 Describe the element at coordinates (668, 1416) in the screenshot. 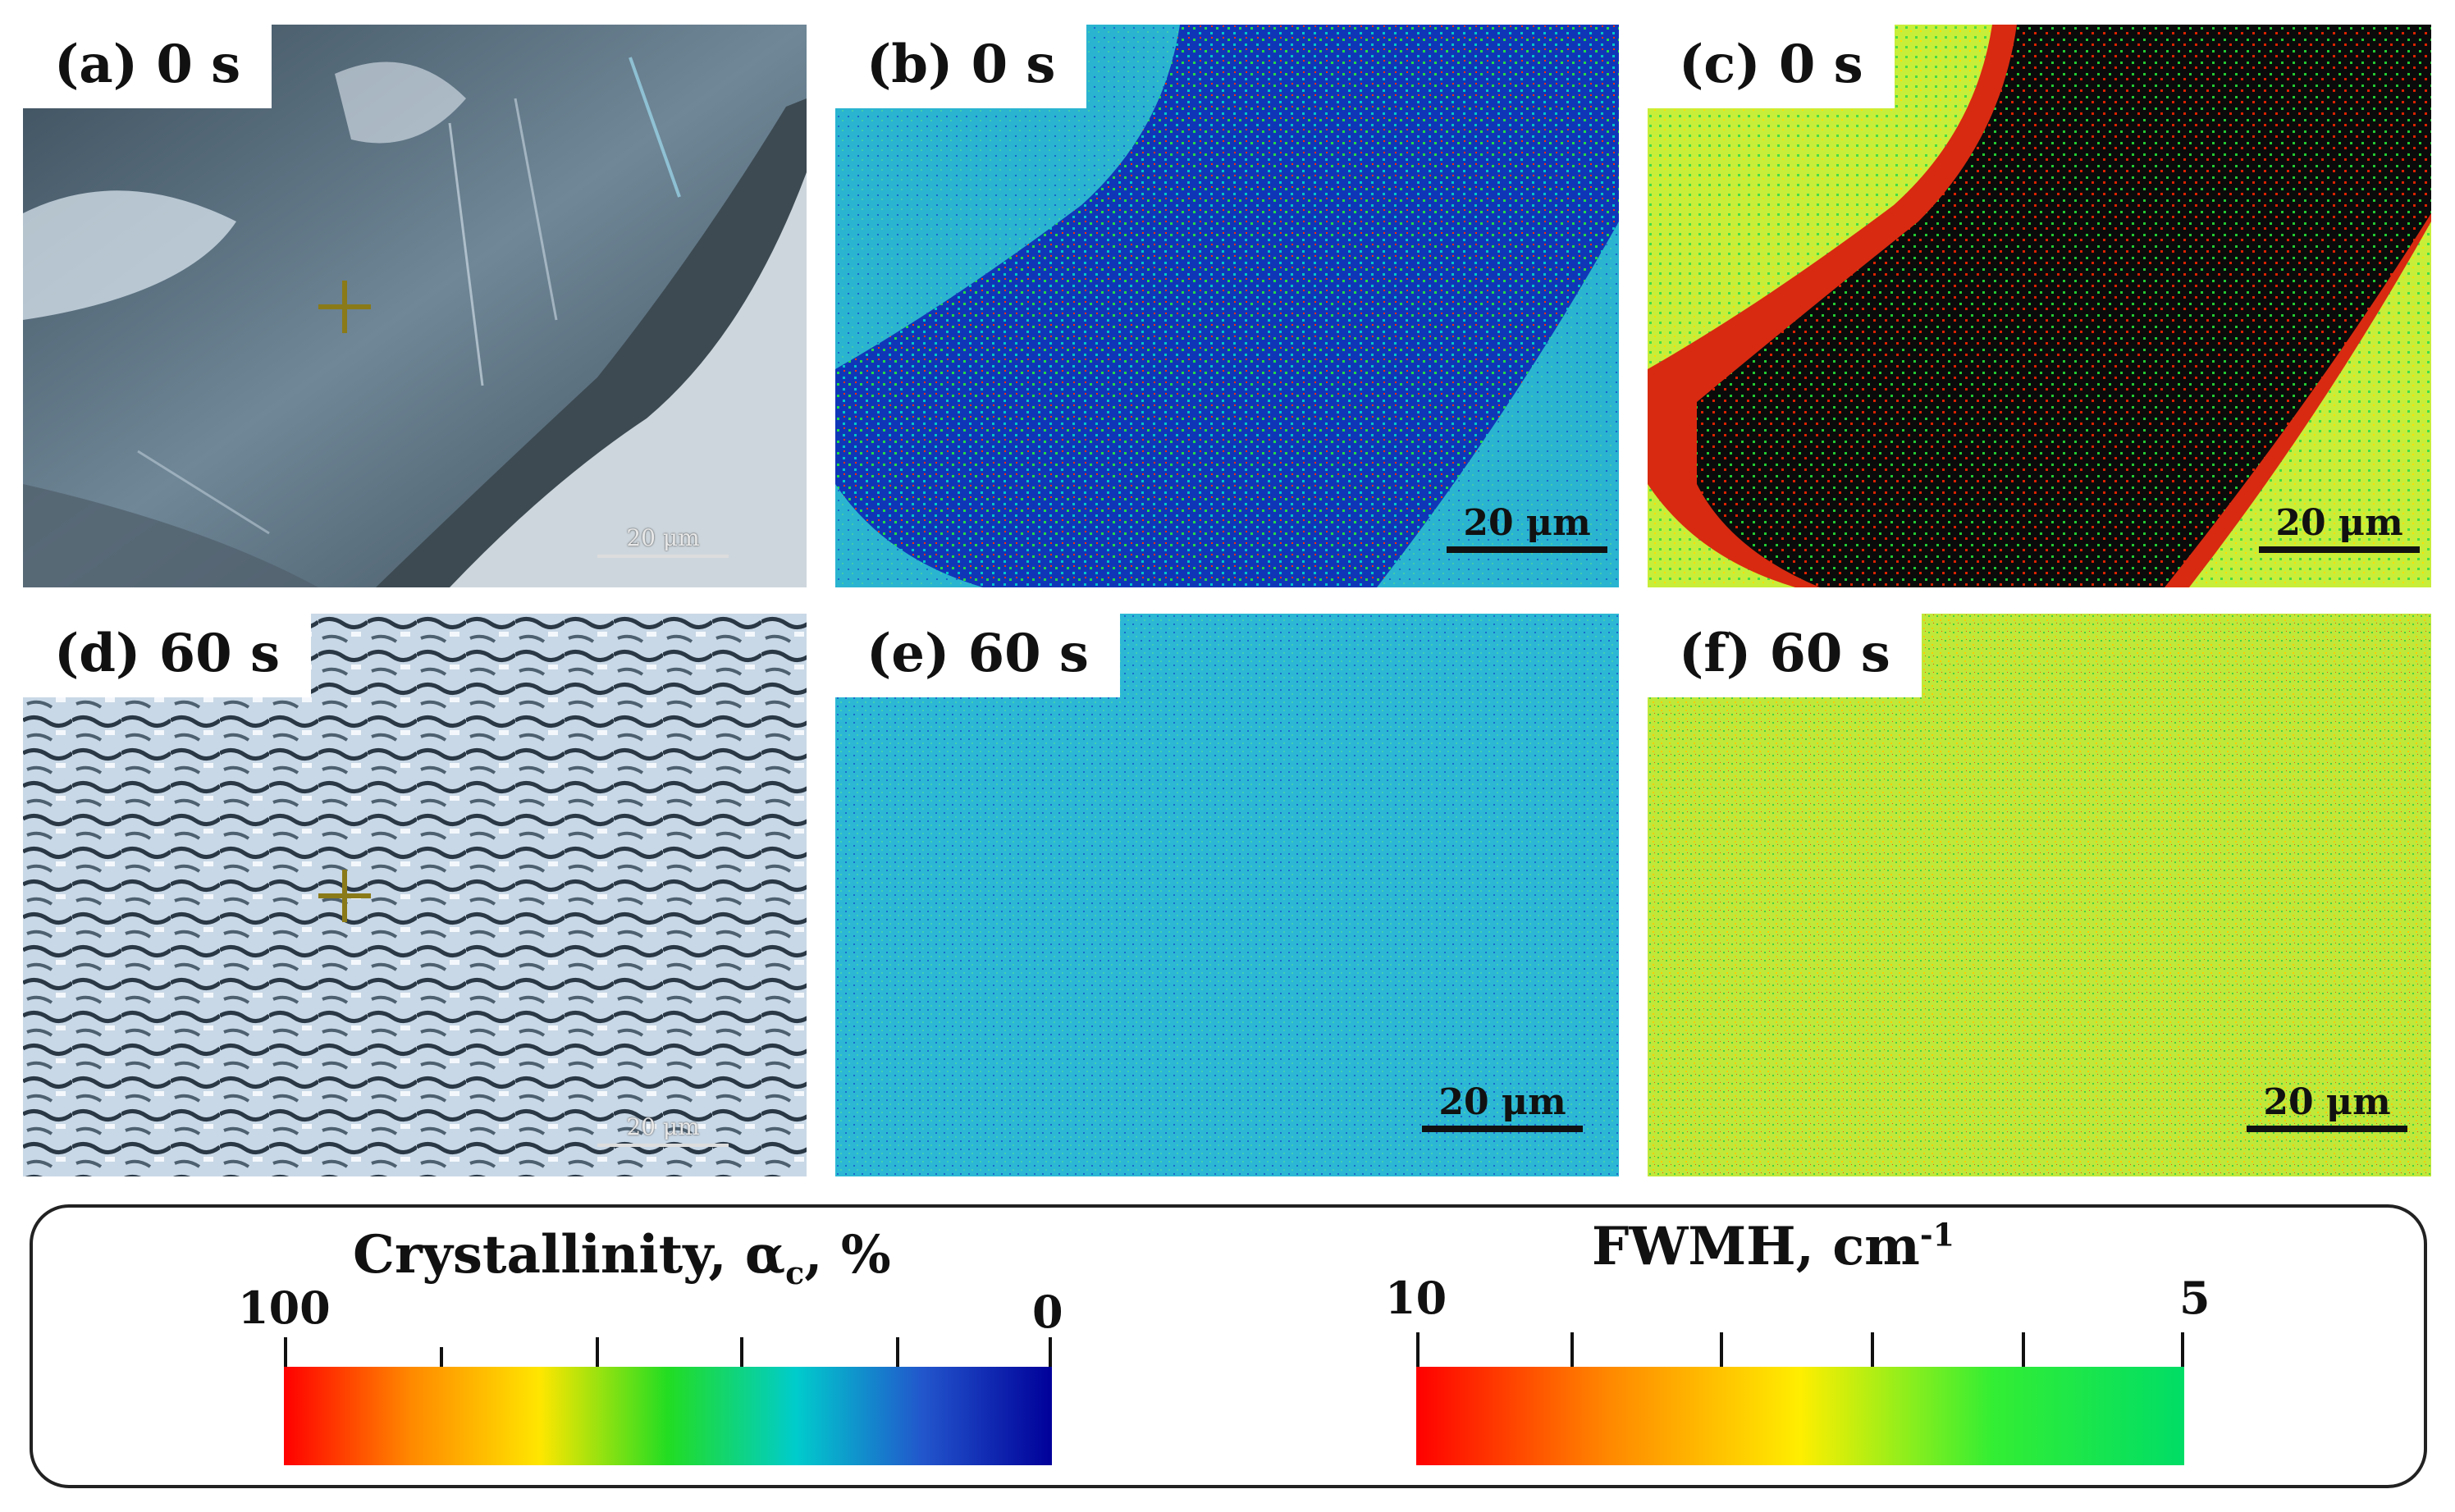

I see `crystallinity-colorbar` at that location.